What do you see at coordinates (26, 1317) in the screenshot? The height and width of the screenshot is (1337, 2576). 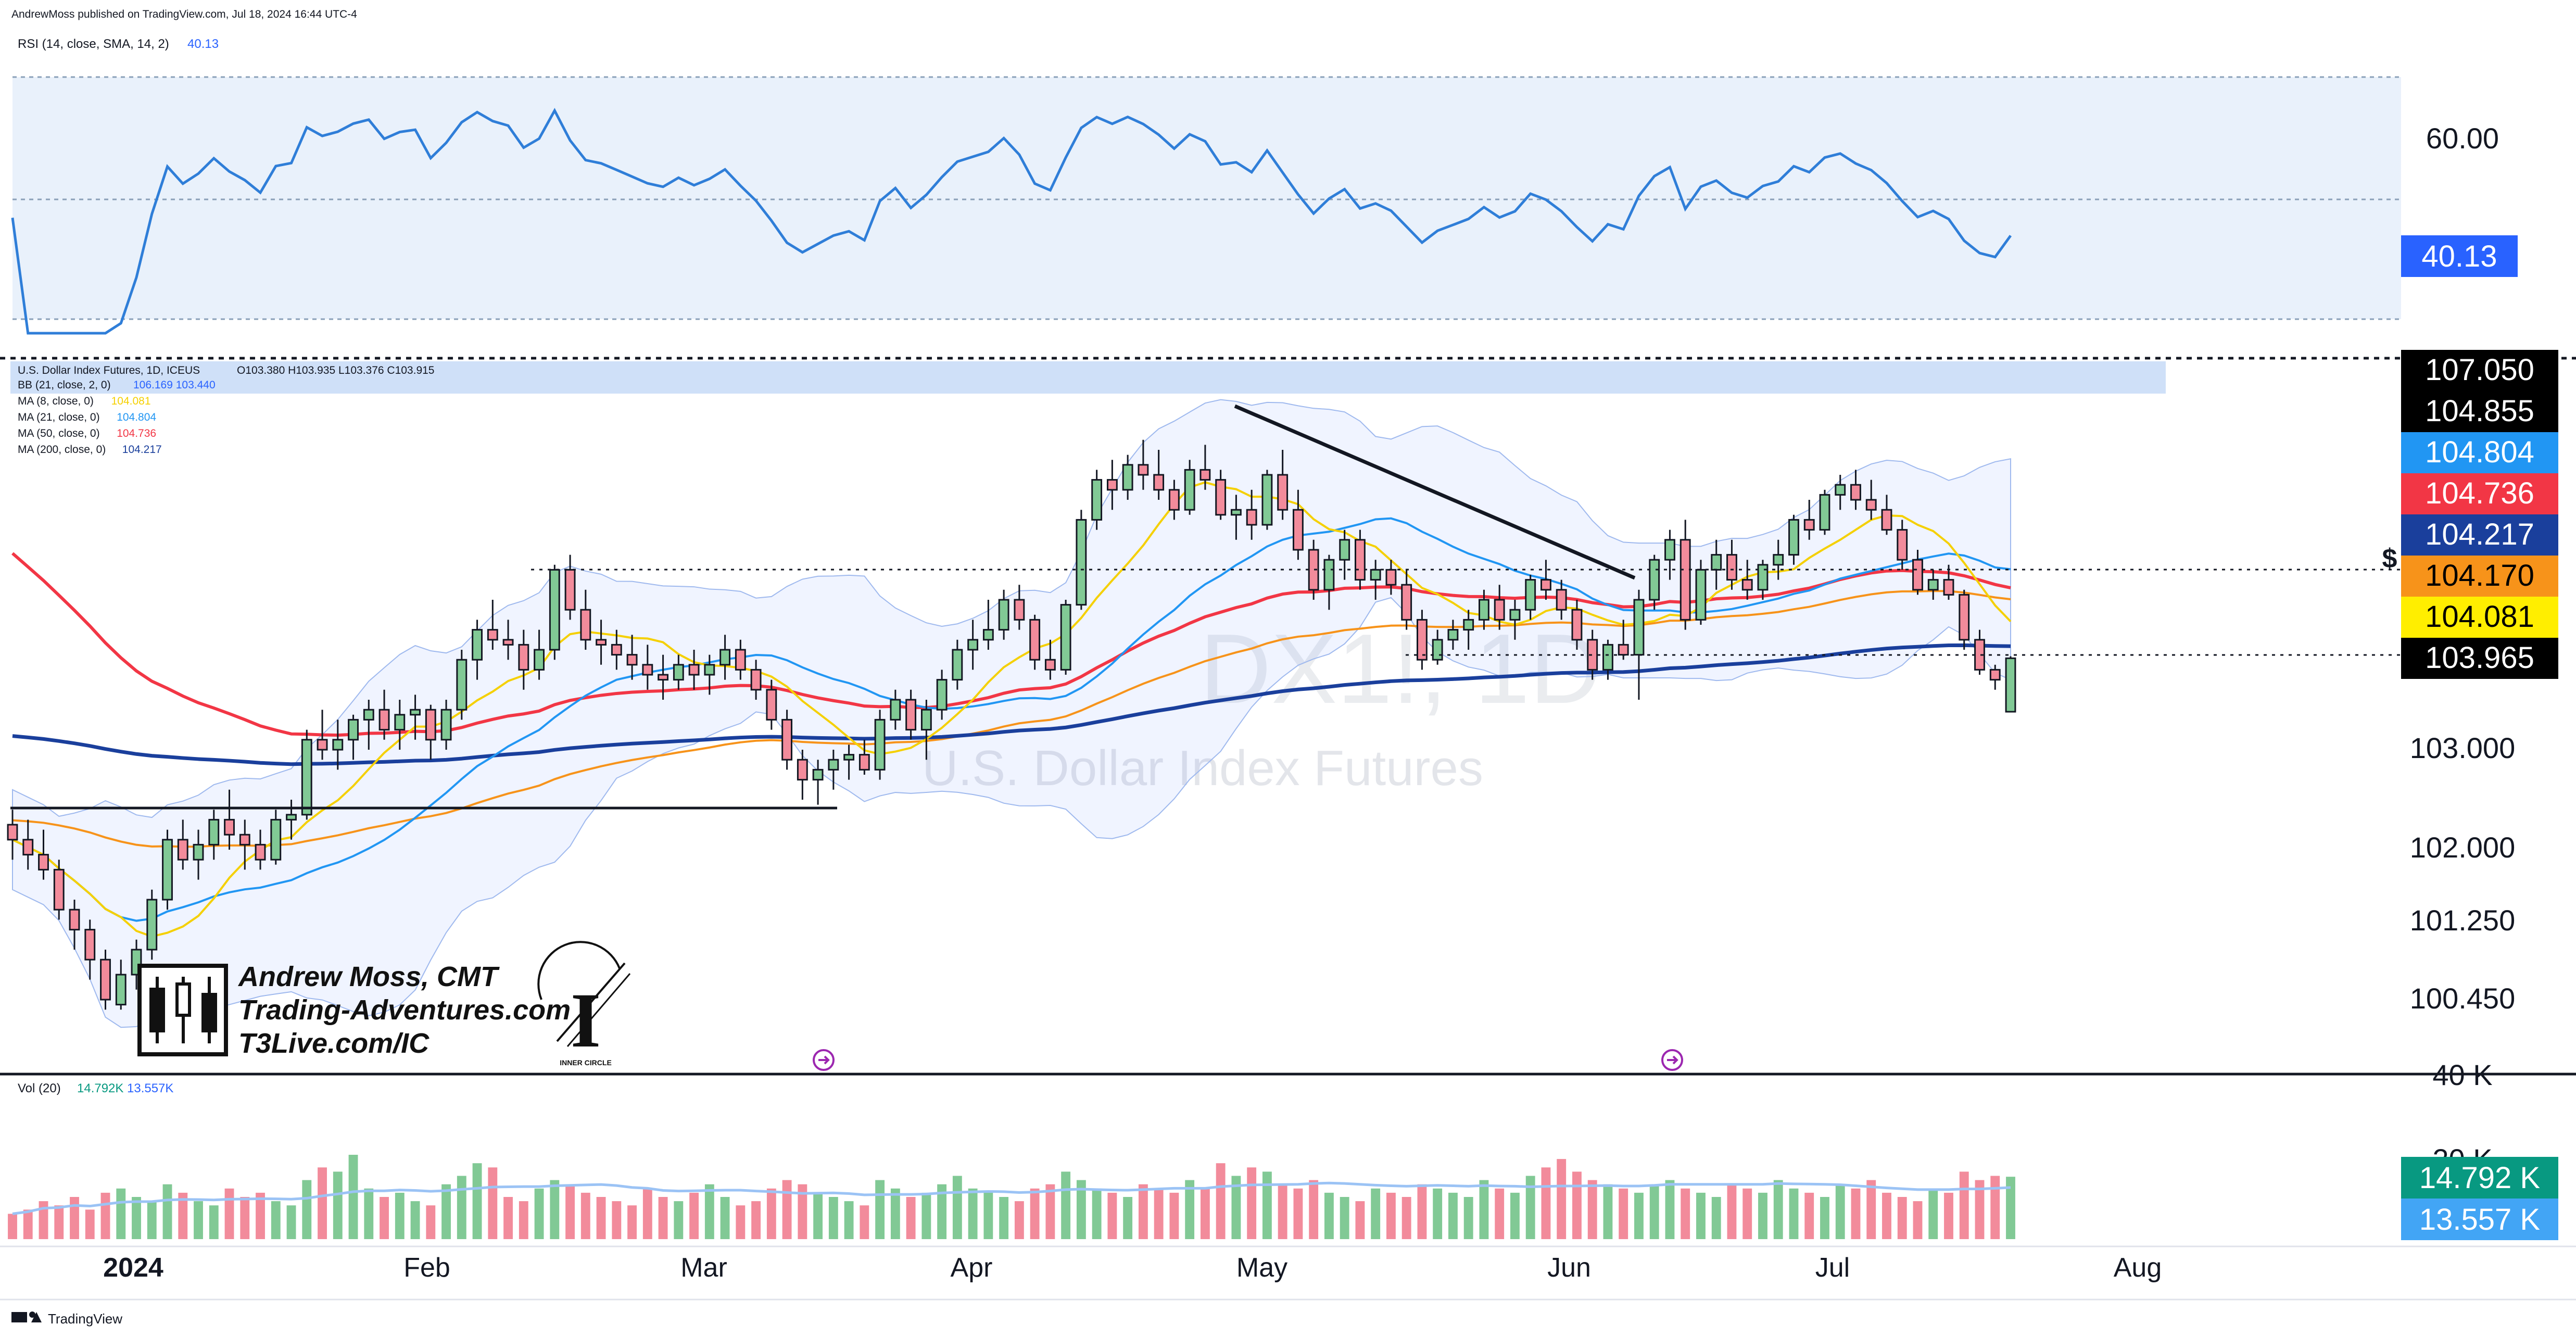 I see `tradingview-logo-icon` at bounding box center [26, 1317].